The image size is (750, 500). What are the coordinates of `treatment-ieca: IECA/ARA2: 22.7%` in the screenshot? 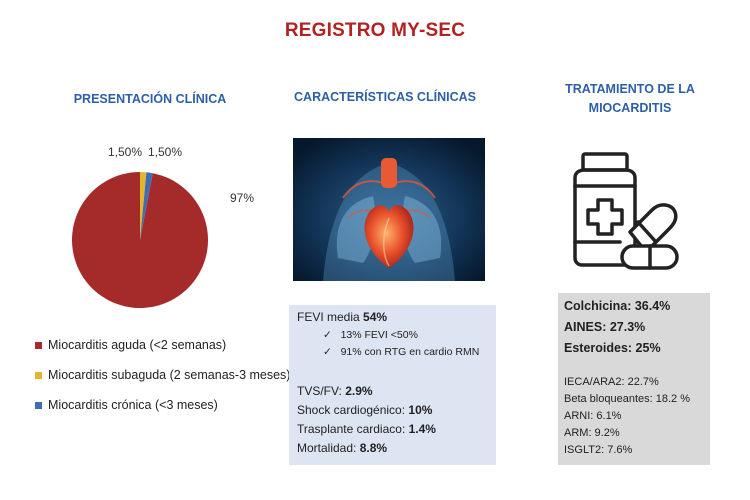 It's located at (611, 382).